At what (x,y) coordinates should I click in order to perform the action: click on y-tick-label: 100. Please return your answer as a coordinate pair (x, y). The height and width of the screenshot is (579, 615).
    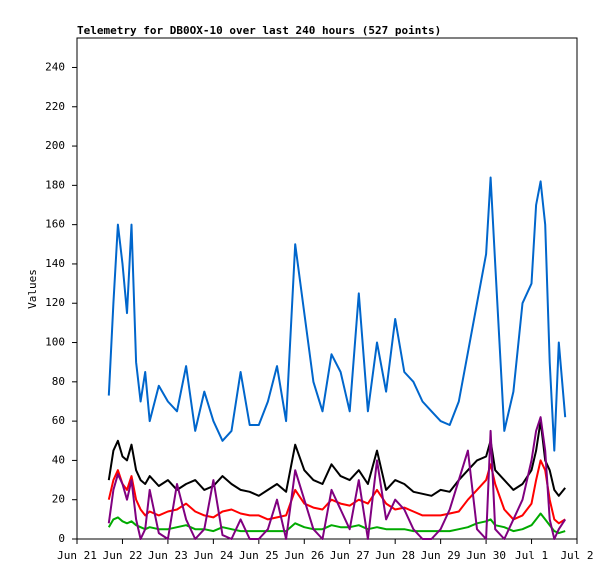
    Looking at the image, I should click on (55, 342).